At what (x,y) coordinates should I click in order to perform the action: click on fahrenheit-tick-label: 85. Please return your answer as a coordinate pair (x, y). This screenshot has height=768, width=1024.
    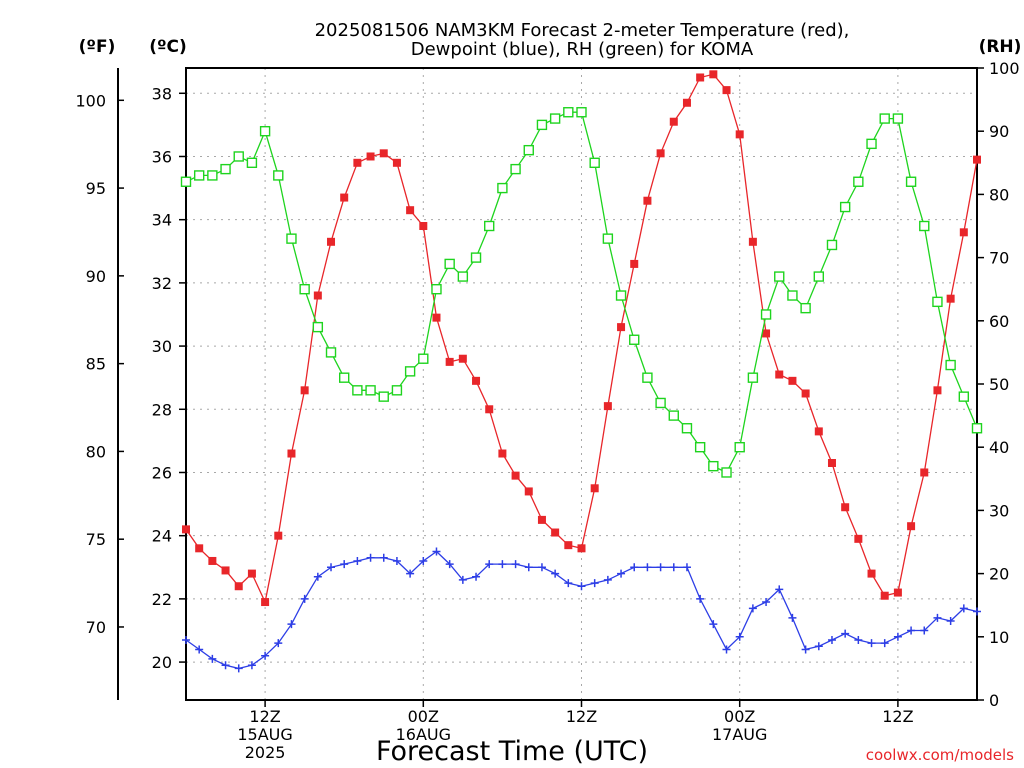
    Looking at the image, I should click on (96, 364).